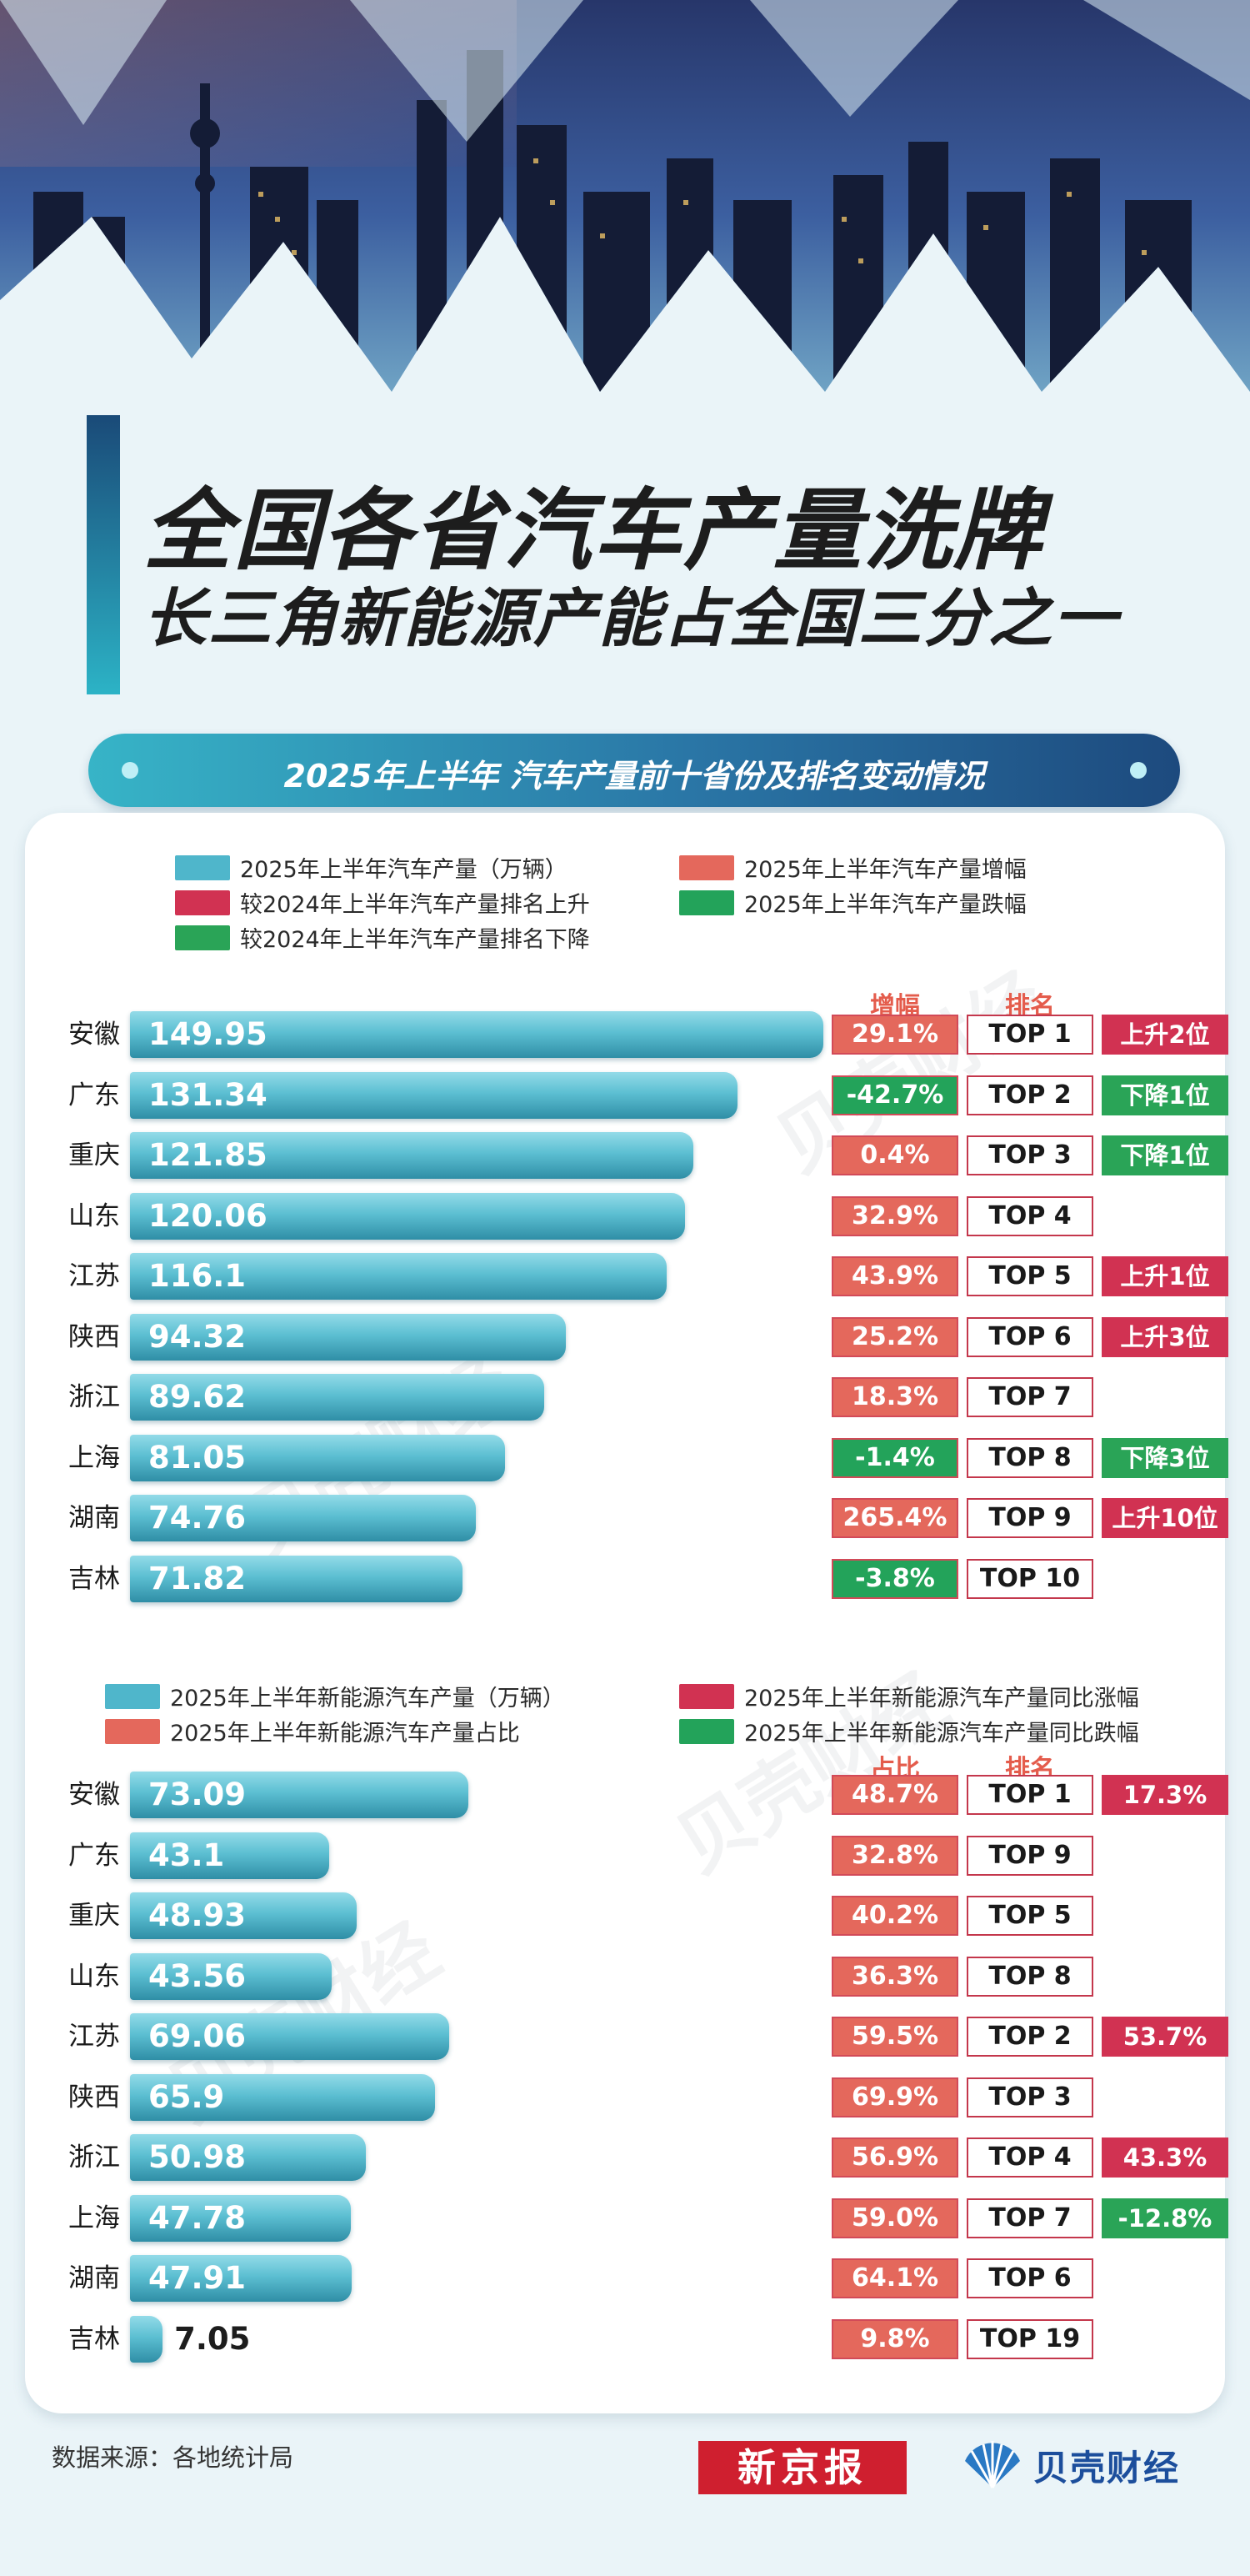 Image resolution: width=1250 pixels, height=2576 pixels. What do you see at coordinates (1107, 2467) in the screenshot?
I see `beike-logo-text: 贝壳财经` at bounding box center [1107, 2467].